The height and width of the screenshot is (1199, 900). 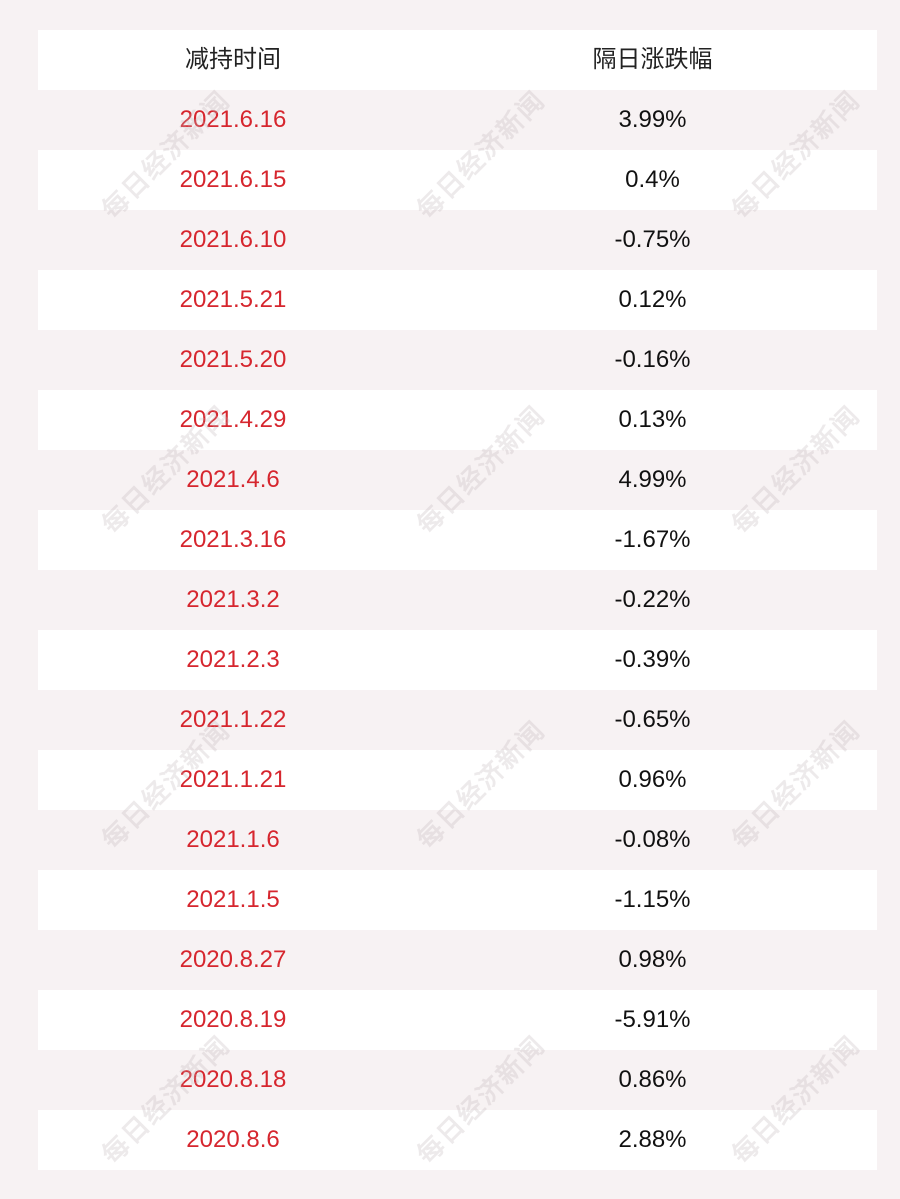 I want to click on table-row: 2021.5.20 -0.16%, so click(x=457, y=360).